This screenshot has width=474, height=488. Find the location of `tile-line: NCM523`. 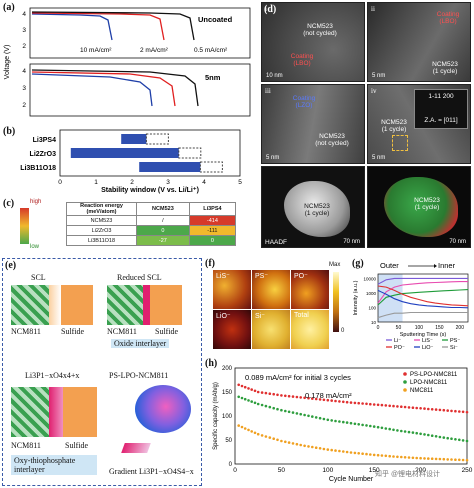

tile-line: NCM523 is located at coordinates (332, 136).